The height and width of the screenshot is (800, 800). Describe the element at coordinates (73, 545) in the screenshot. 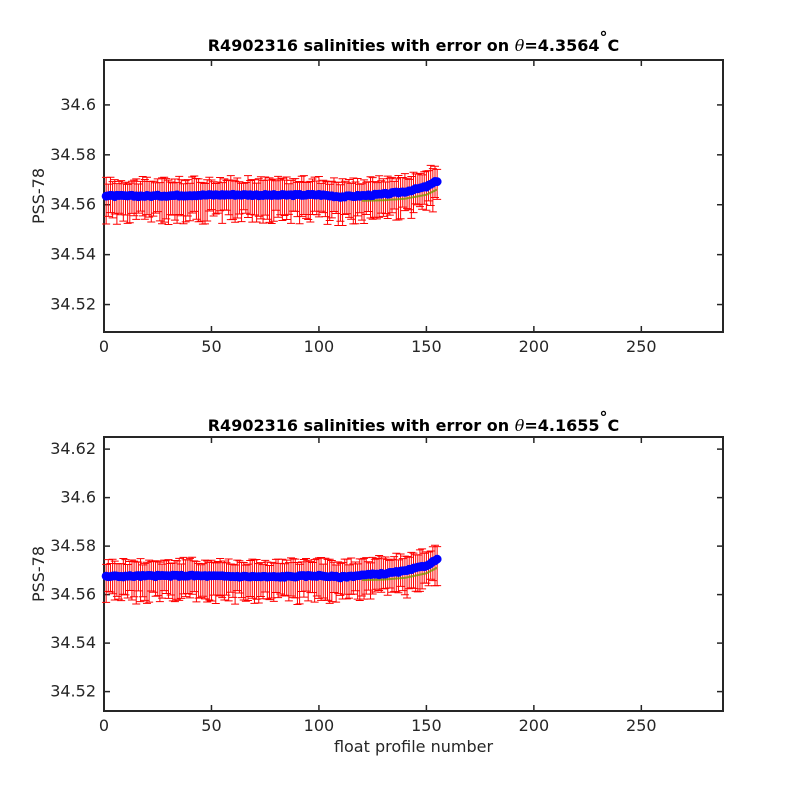

I see `chart-bottom-ytick-label: 34.58` at that location.